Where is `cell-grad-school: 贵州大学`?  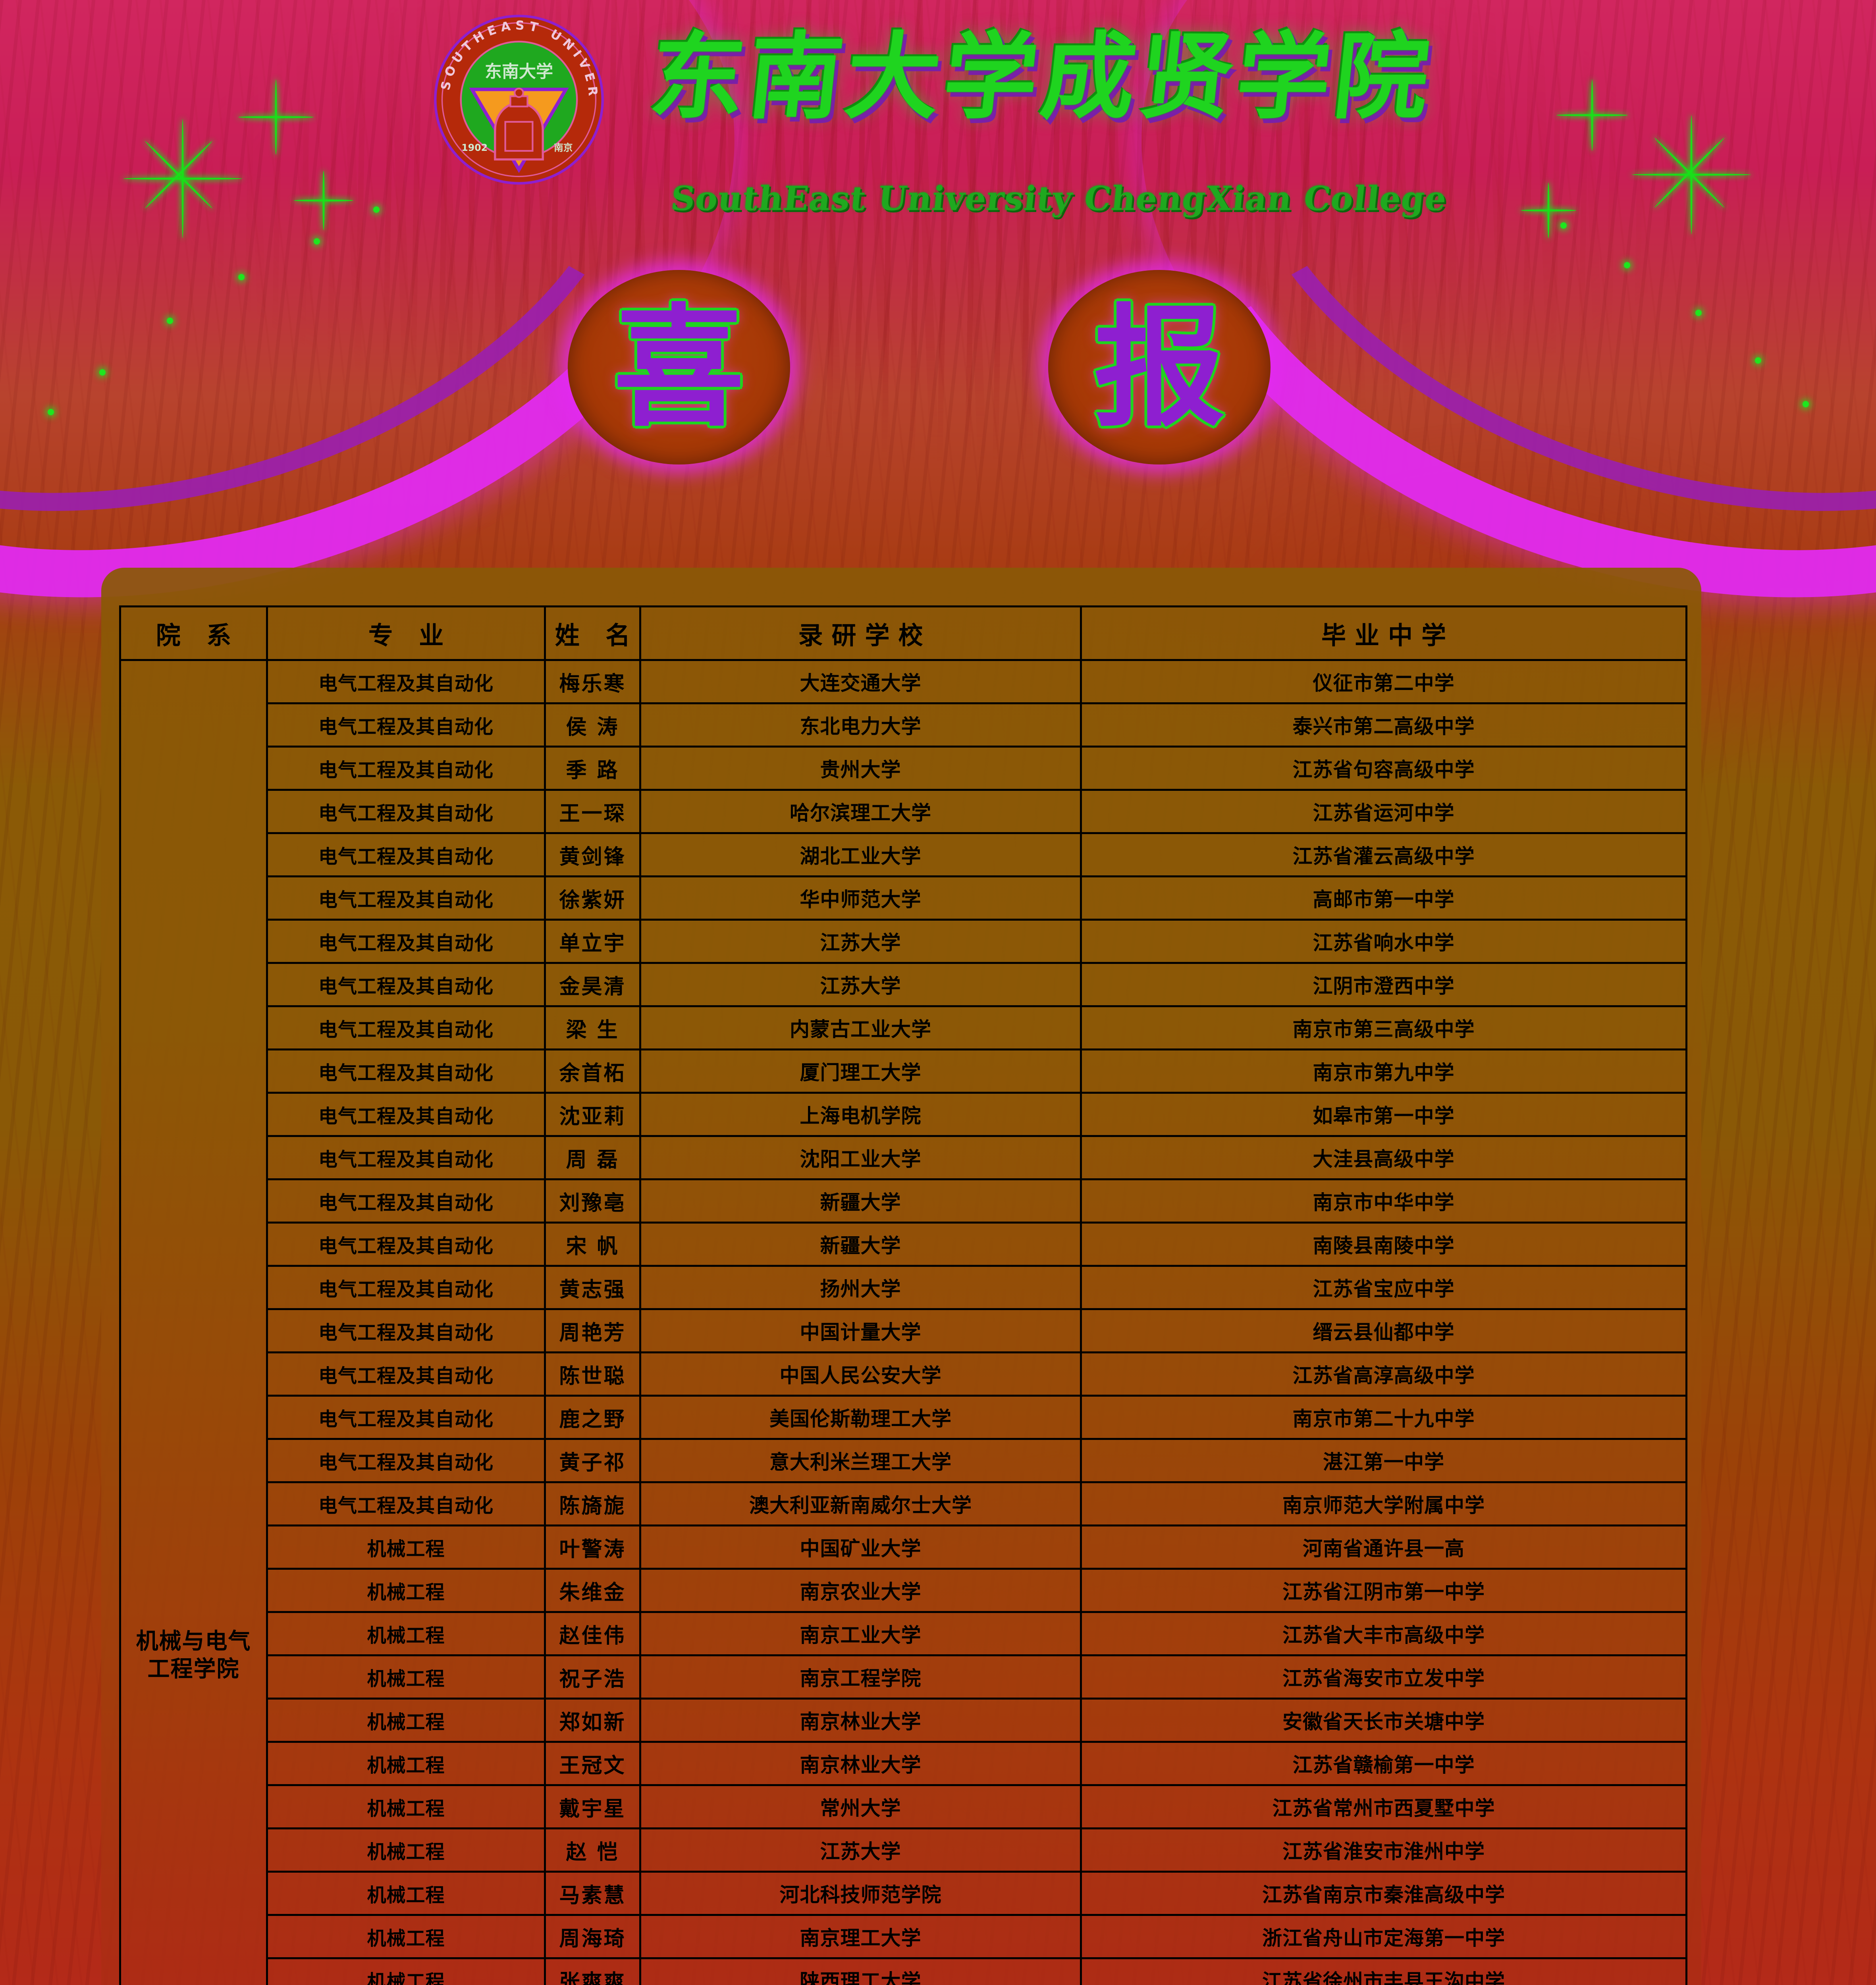 cell-grad-school: 贵州大学 is located at coordinates (860, 768).